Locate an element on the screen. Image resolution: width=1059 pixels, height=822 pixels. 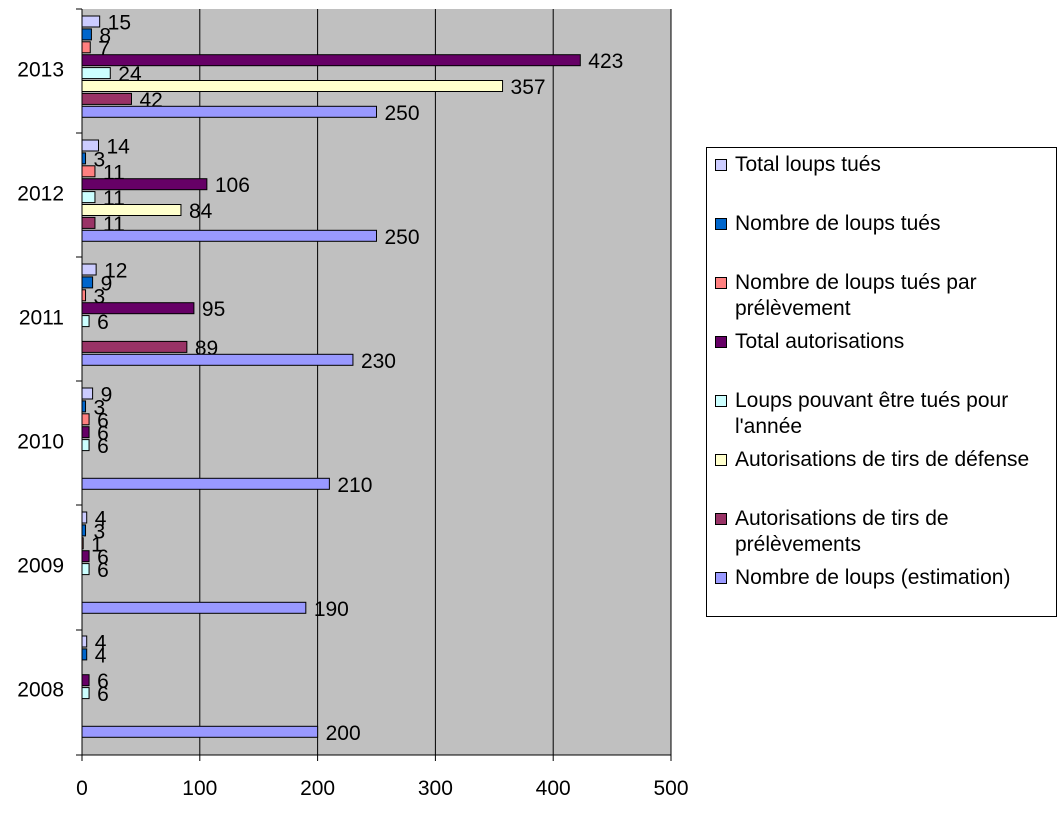
data-label: 12 is located at coordinates (115, 271).